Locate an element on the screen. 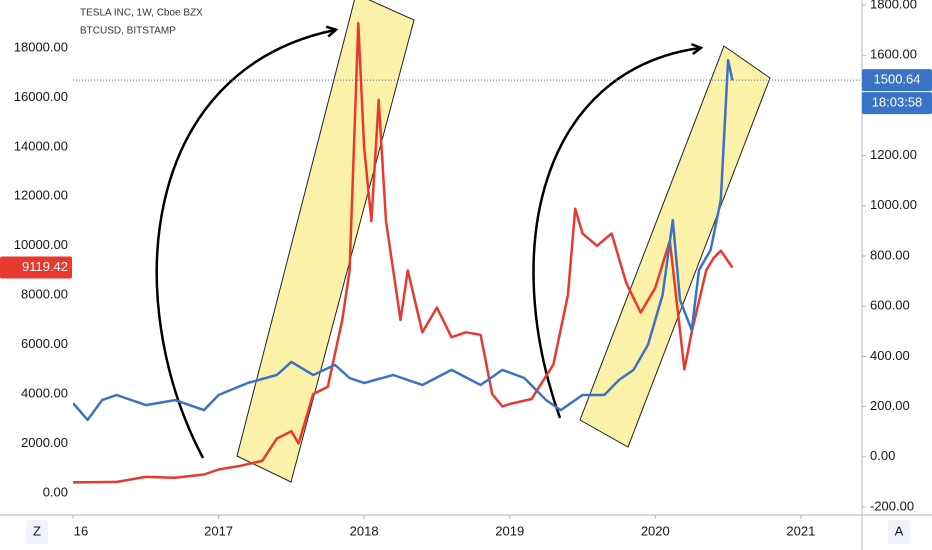 The image size is (932, 550). y2-tick-label: -200.00 is located at coordinates (892, 505).